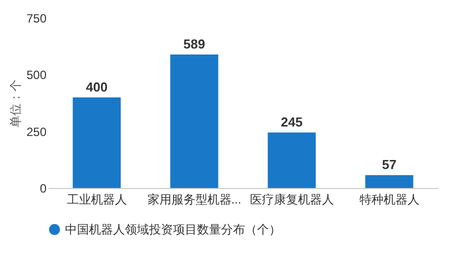 Image resolution: width=458 pixels, height=266 pixels. I want to click on x-tick-label: 工业机器人, so click(96, 199).